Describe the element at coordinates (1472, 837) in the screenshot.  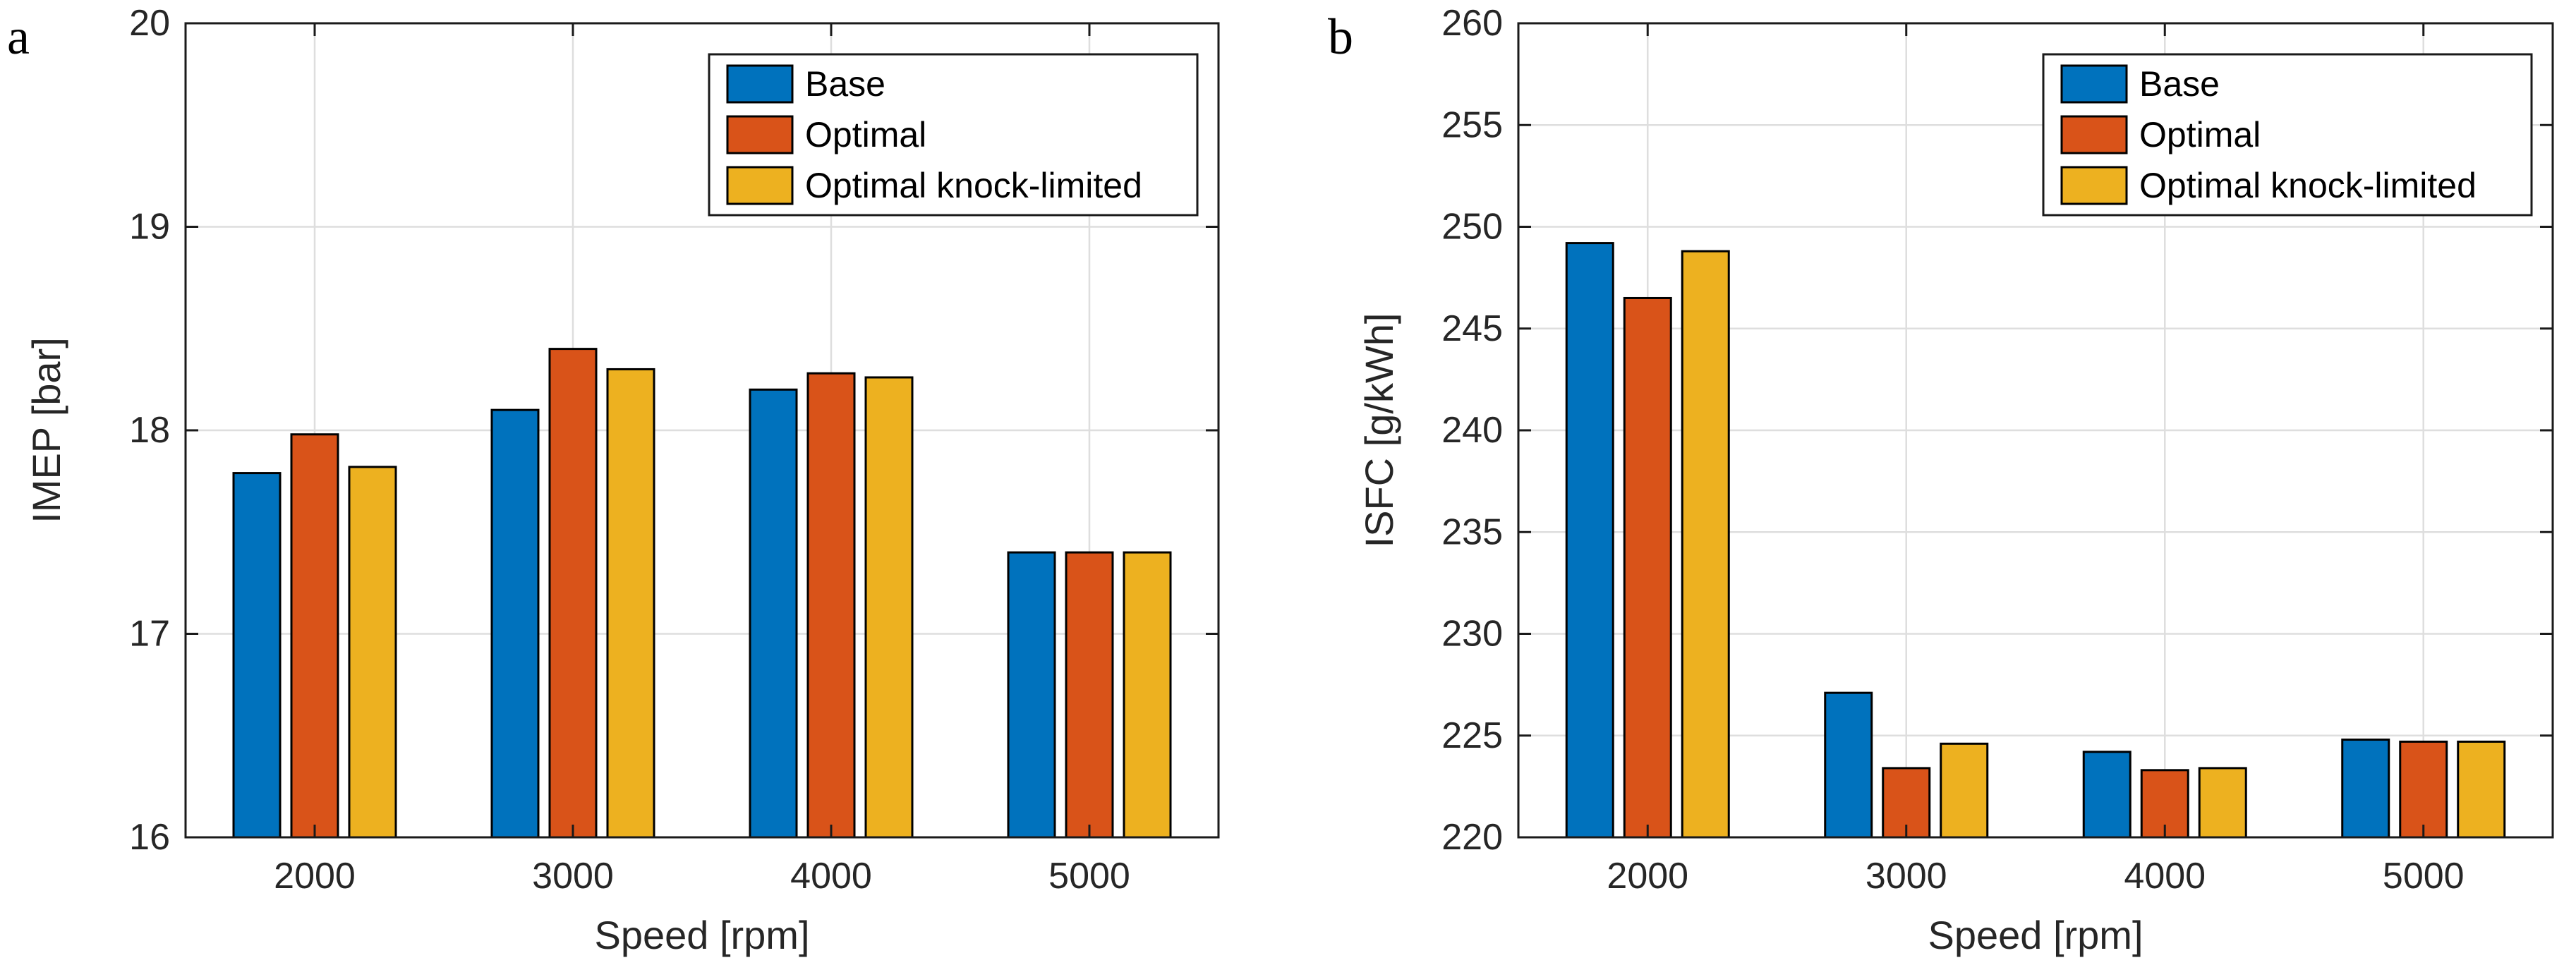
I see `y-tick-label: 220` at that location.